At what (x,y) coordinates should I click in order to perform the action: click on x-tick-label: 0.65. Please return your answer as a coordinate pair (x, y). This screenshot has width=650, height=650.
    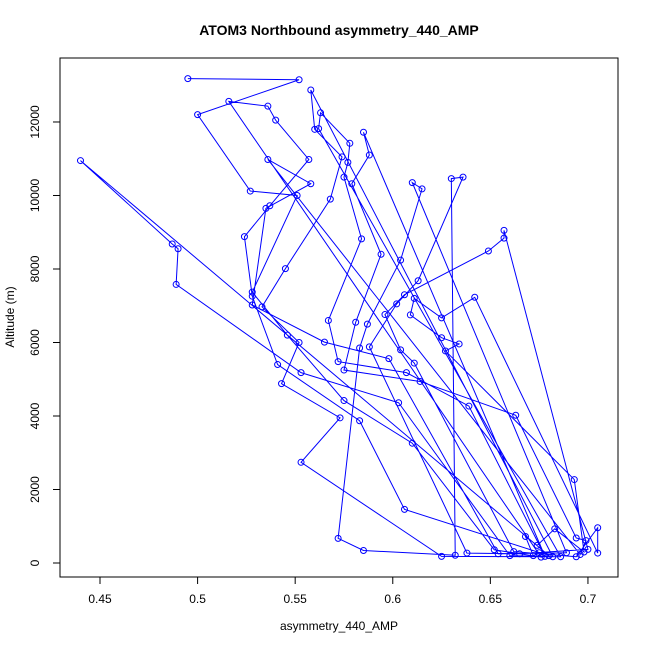
    Looking at the image, I should click on (491, 599).